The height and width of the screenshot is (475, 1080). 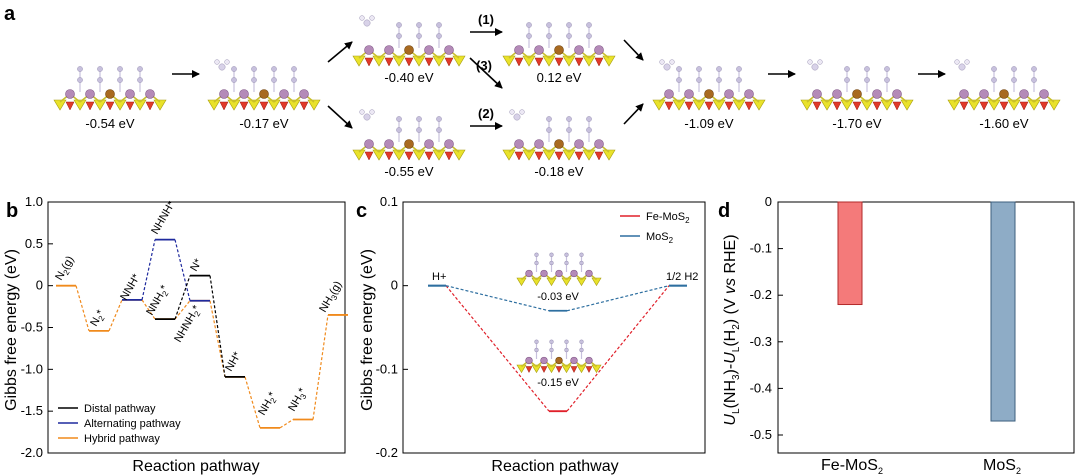 I want to click on panel-c-series, so click(x=557, y=348).